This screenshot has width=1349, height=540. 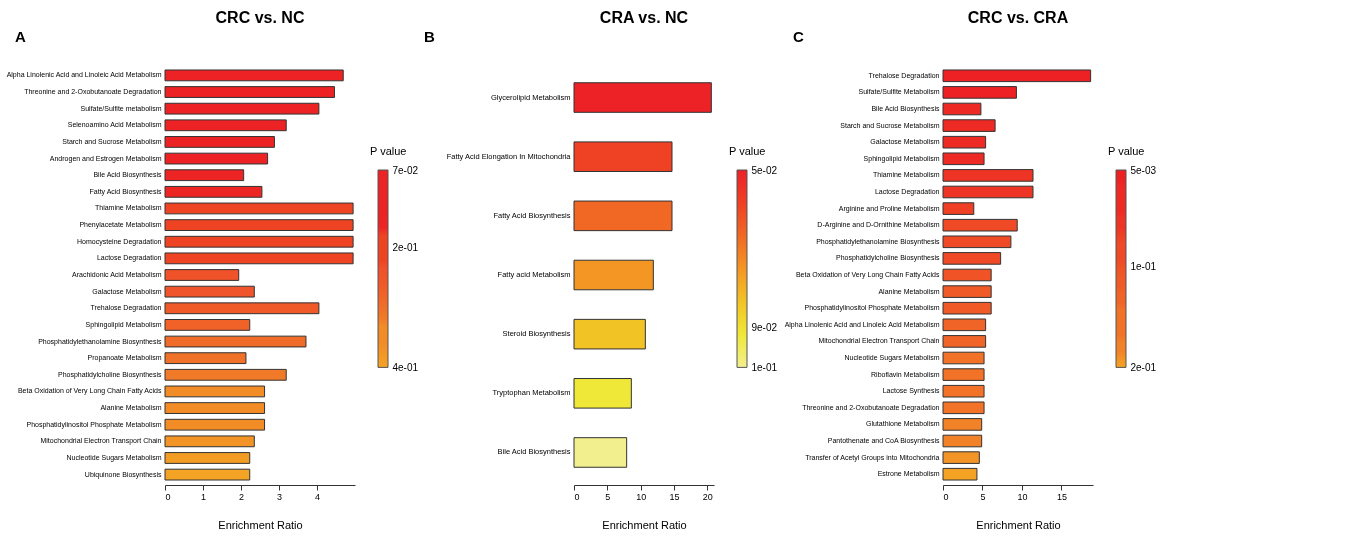 What do you see at coordinates (1143, 170) in the screenshot?
I see `color-bar-label: 5e-03` at bounding box center [1143, 170].